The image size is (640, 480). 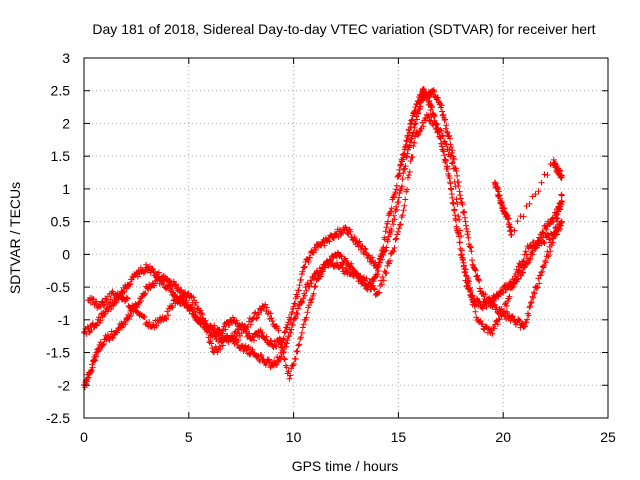 What do you see at coordinates (345, 466) in the screenshot?
I see `x-axis-label: GPS time / hours` at bounding box center [345, 466].